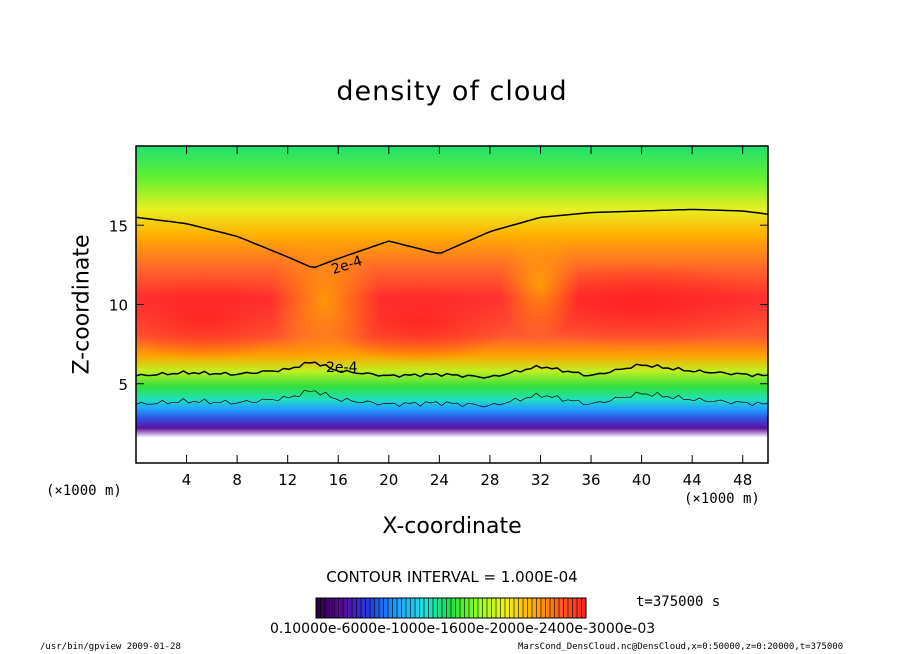 Image resolution: width=904 pixels, height=654 pixels. What do you see at coordinates (540, 285) in the screenshot?
I see `orange-gap-right` at bounding box center [540, 285].